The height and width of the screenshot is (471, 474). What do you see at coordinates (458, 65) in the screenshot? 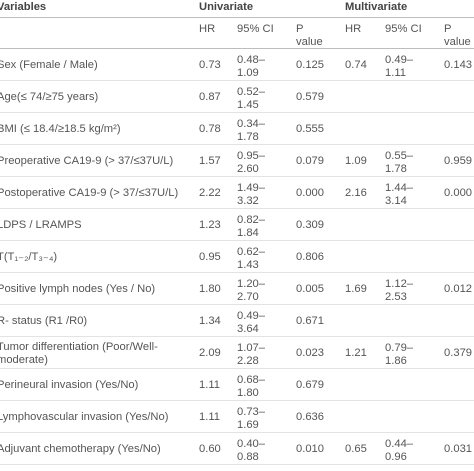
I see `p-value-multi-cell: 0.143` at bounding box center [458, 65].